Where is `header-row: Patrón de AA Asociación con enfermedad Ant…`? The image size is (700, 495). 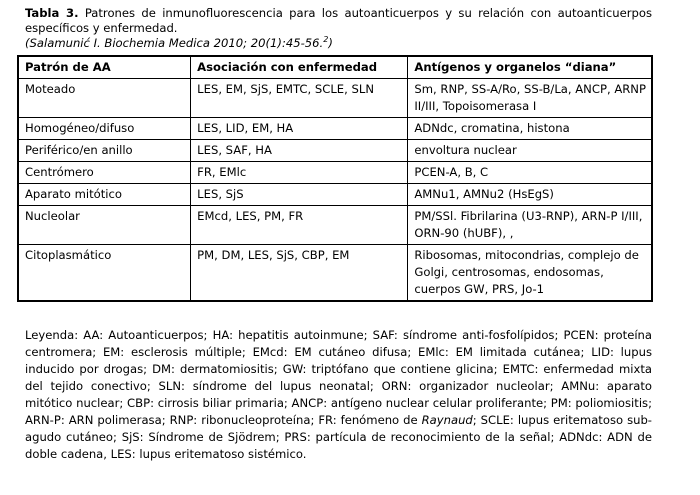 header-row: Patrón de AA Asociación con enfermedad Ant… is located at coordinates (335, 67).